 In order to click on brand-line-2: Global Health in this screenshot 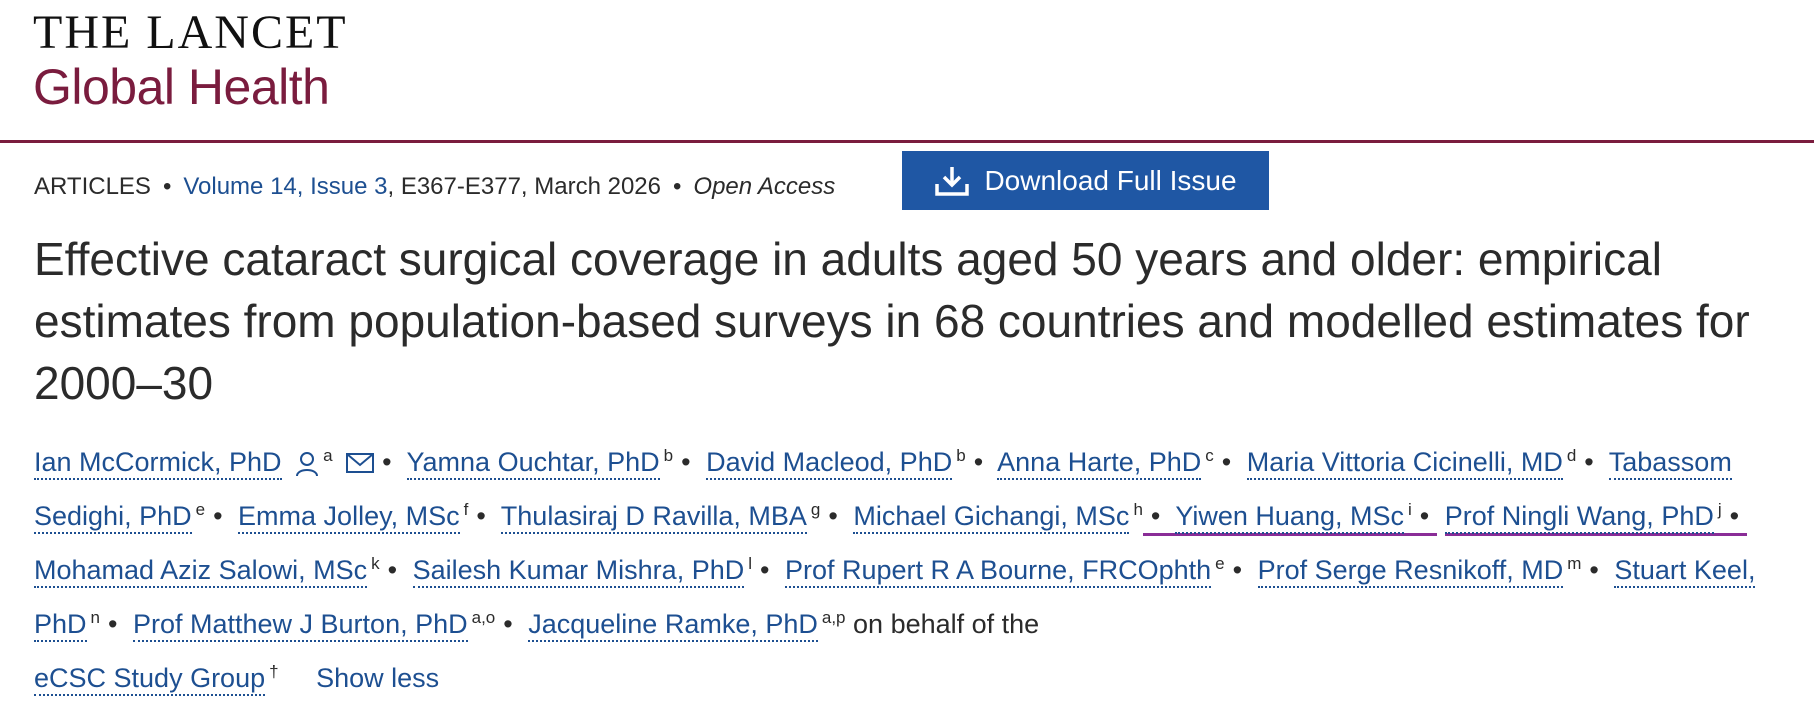, I will do `click(181, 87)`.